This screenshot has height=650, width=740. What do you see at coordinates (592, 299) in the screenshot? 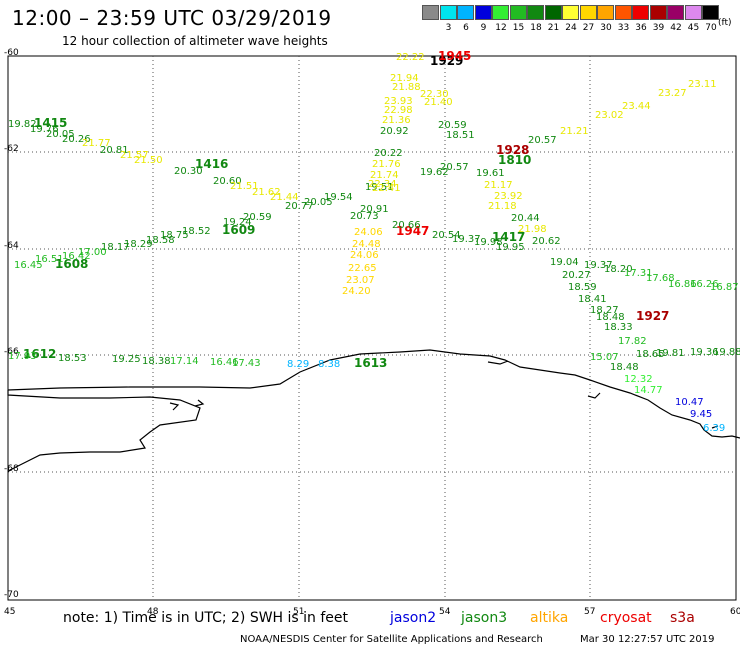
I see `wave-height-reading: 18.41` at bounding box center [592, 299].